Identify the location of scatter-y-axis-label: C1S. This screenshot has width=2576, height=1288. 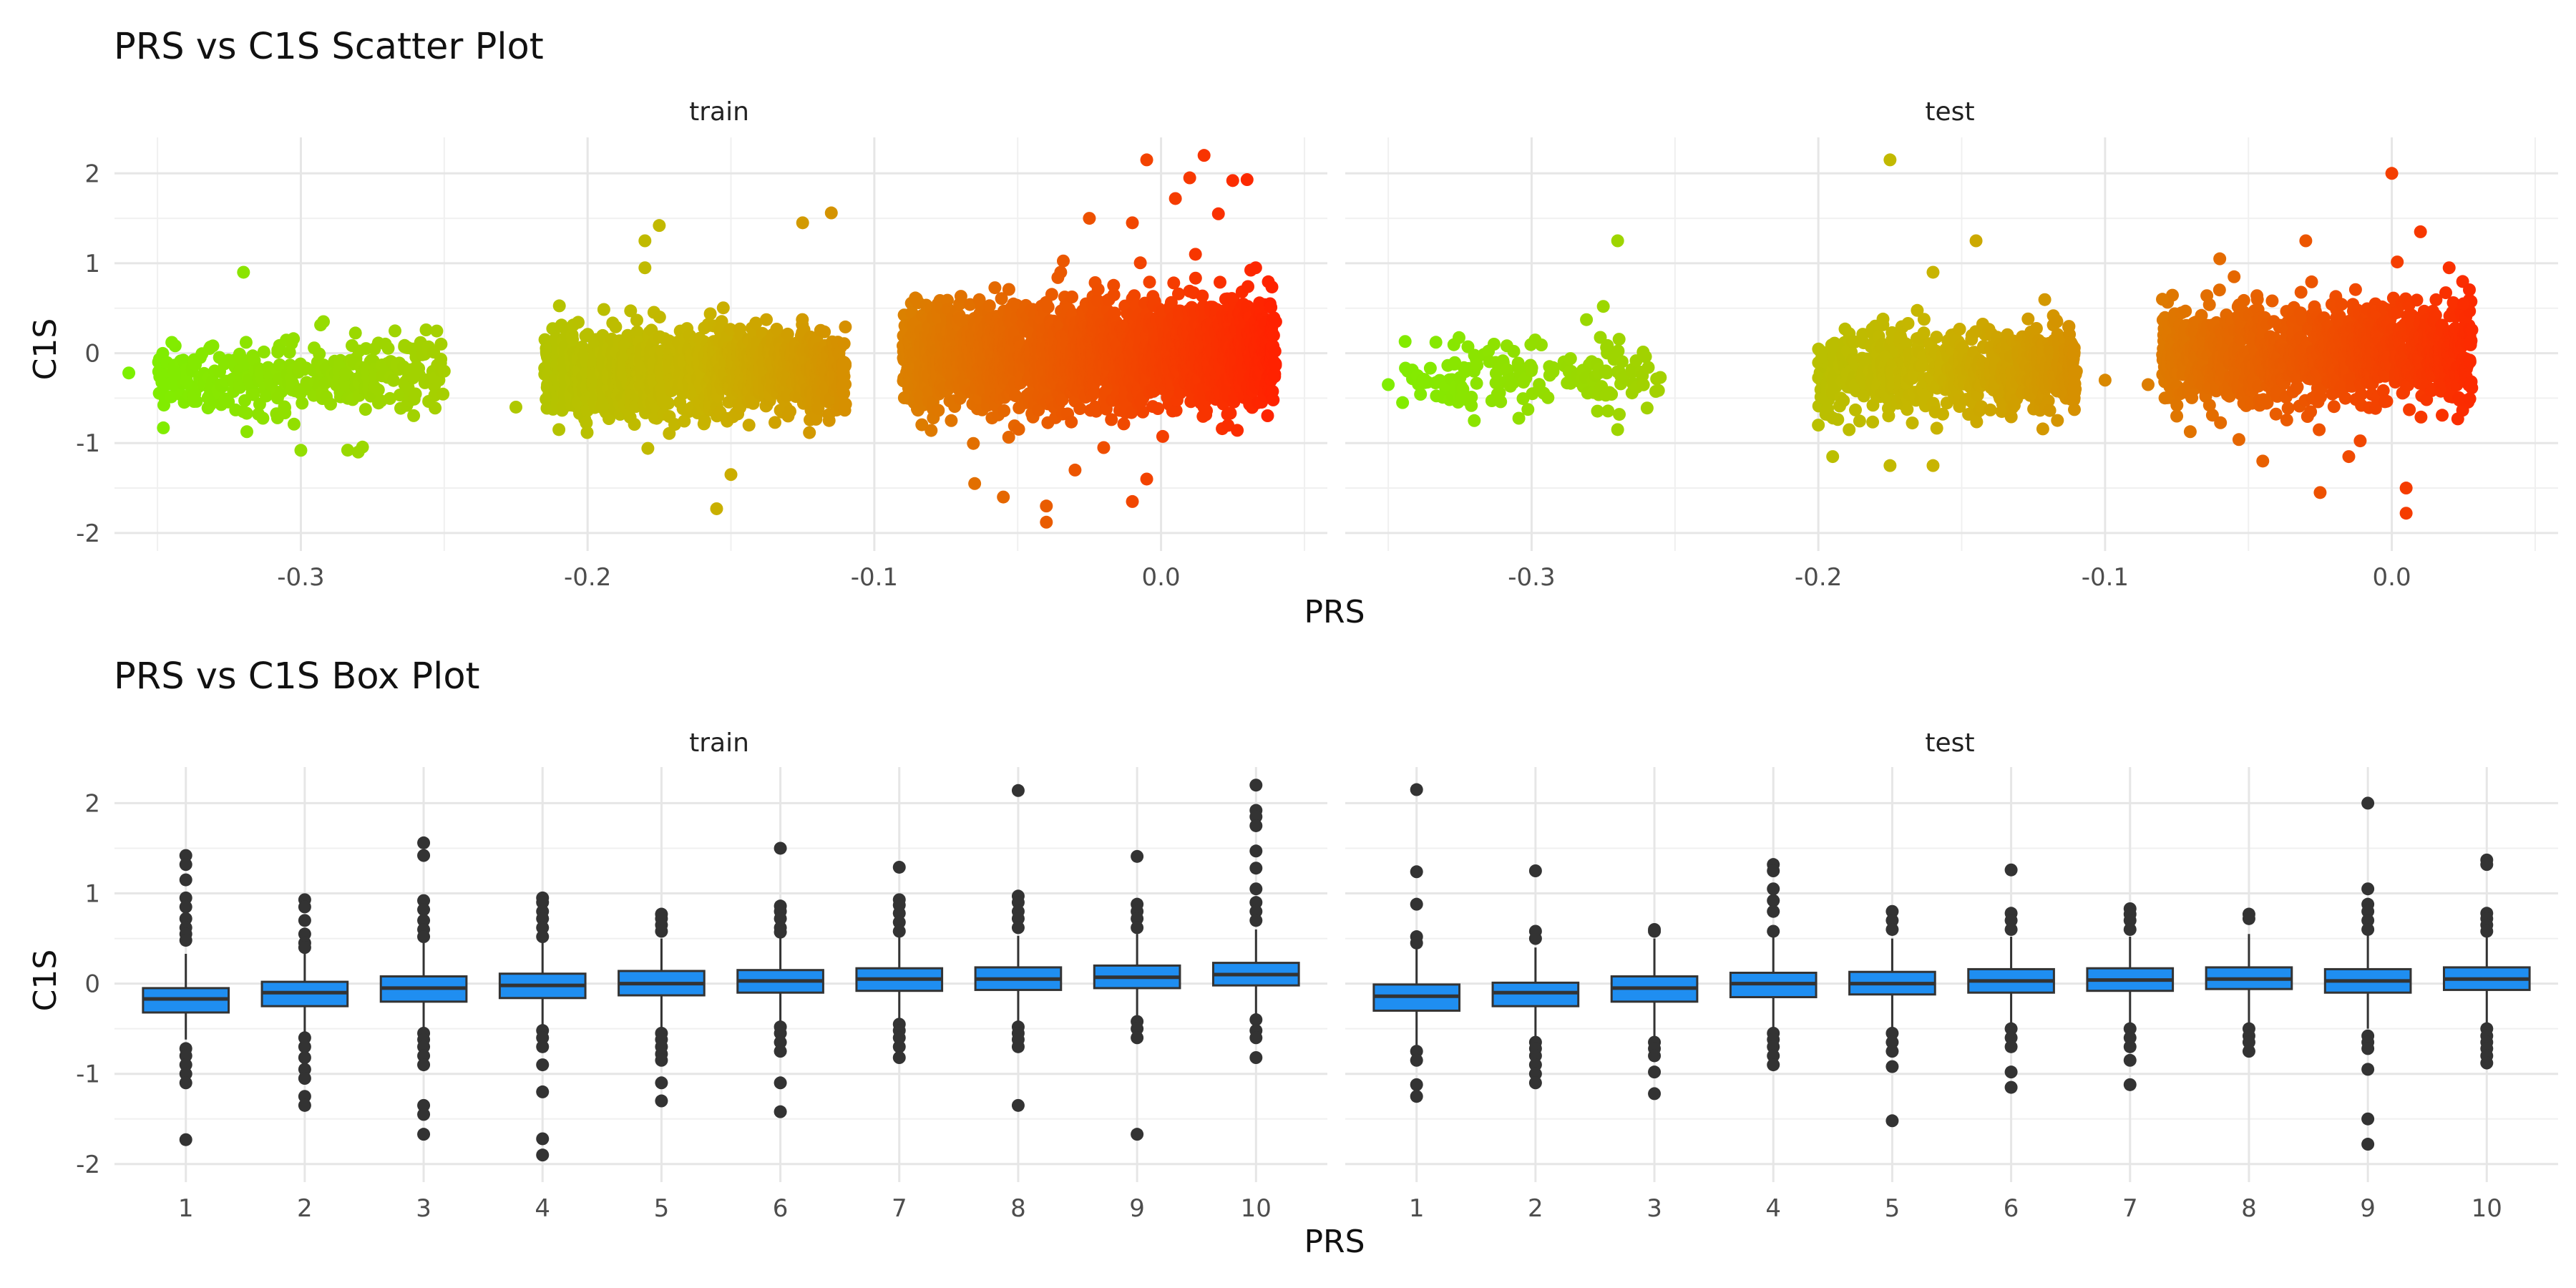
(45, 349).